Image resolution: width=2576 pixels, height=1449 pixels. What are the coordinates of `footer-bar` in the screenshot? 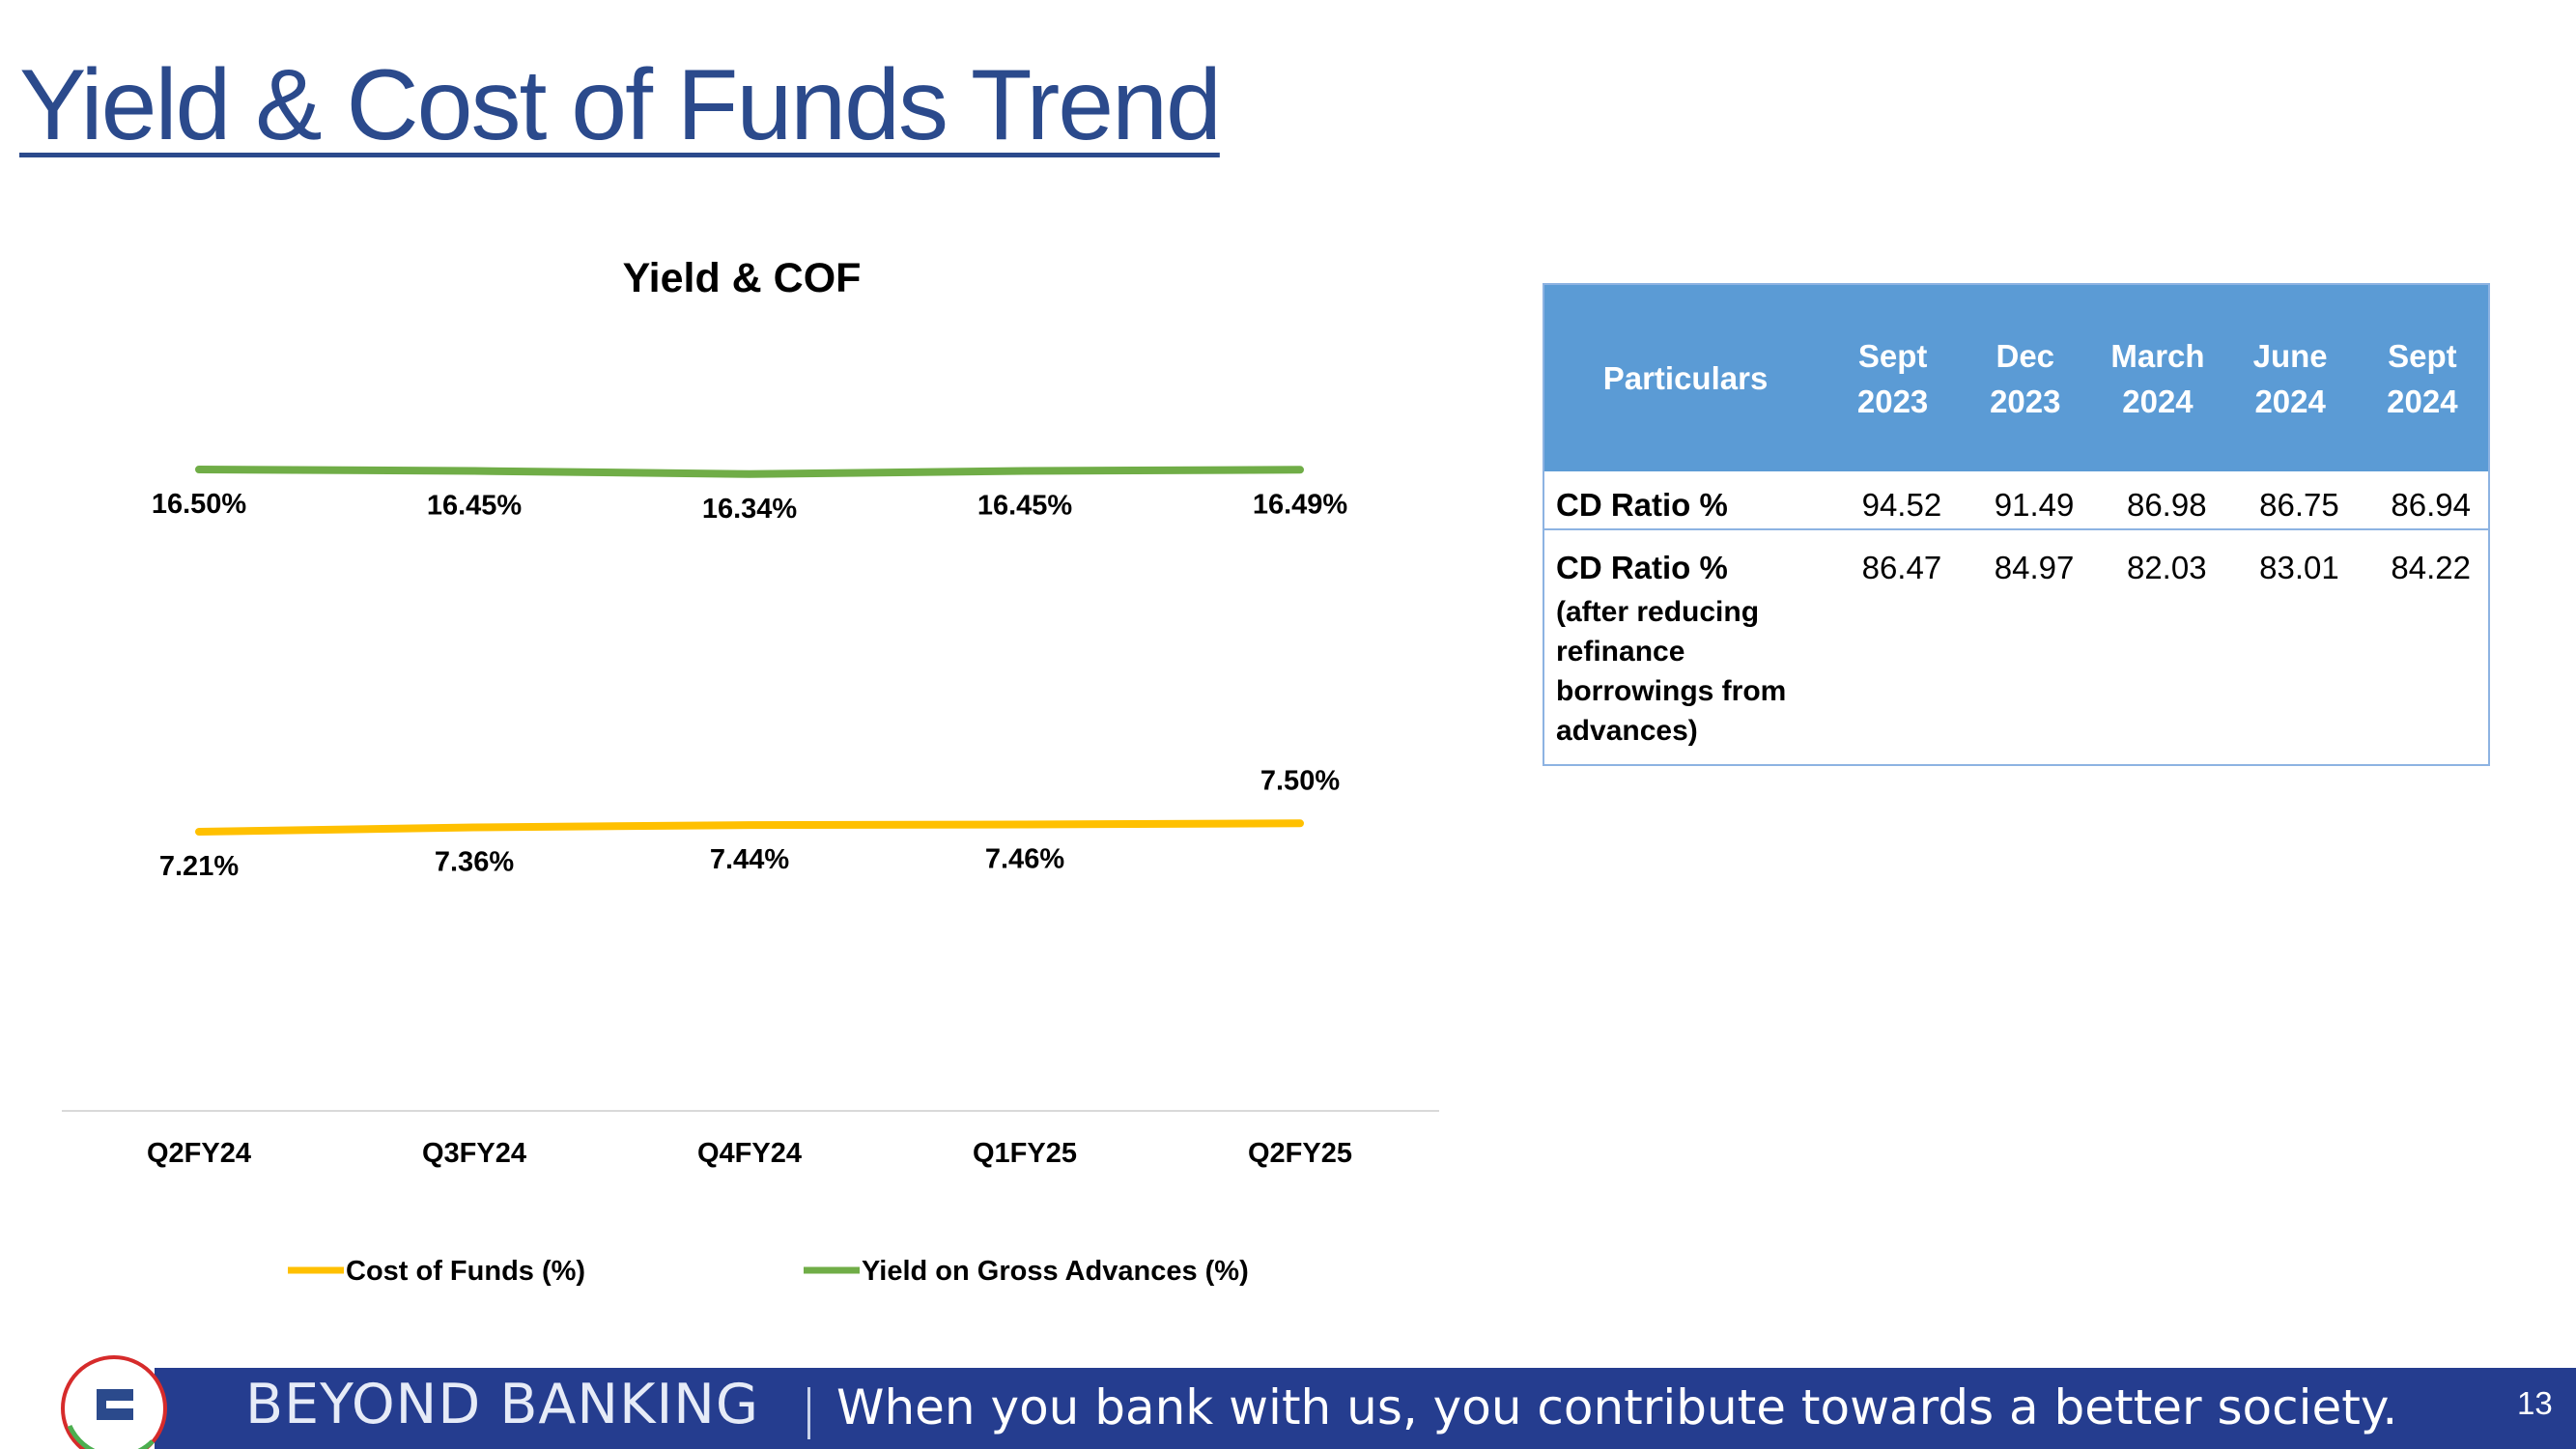 It's located at (1365, 1408).